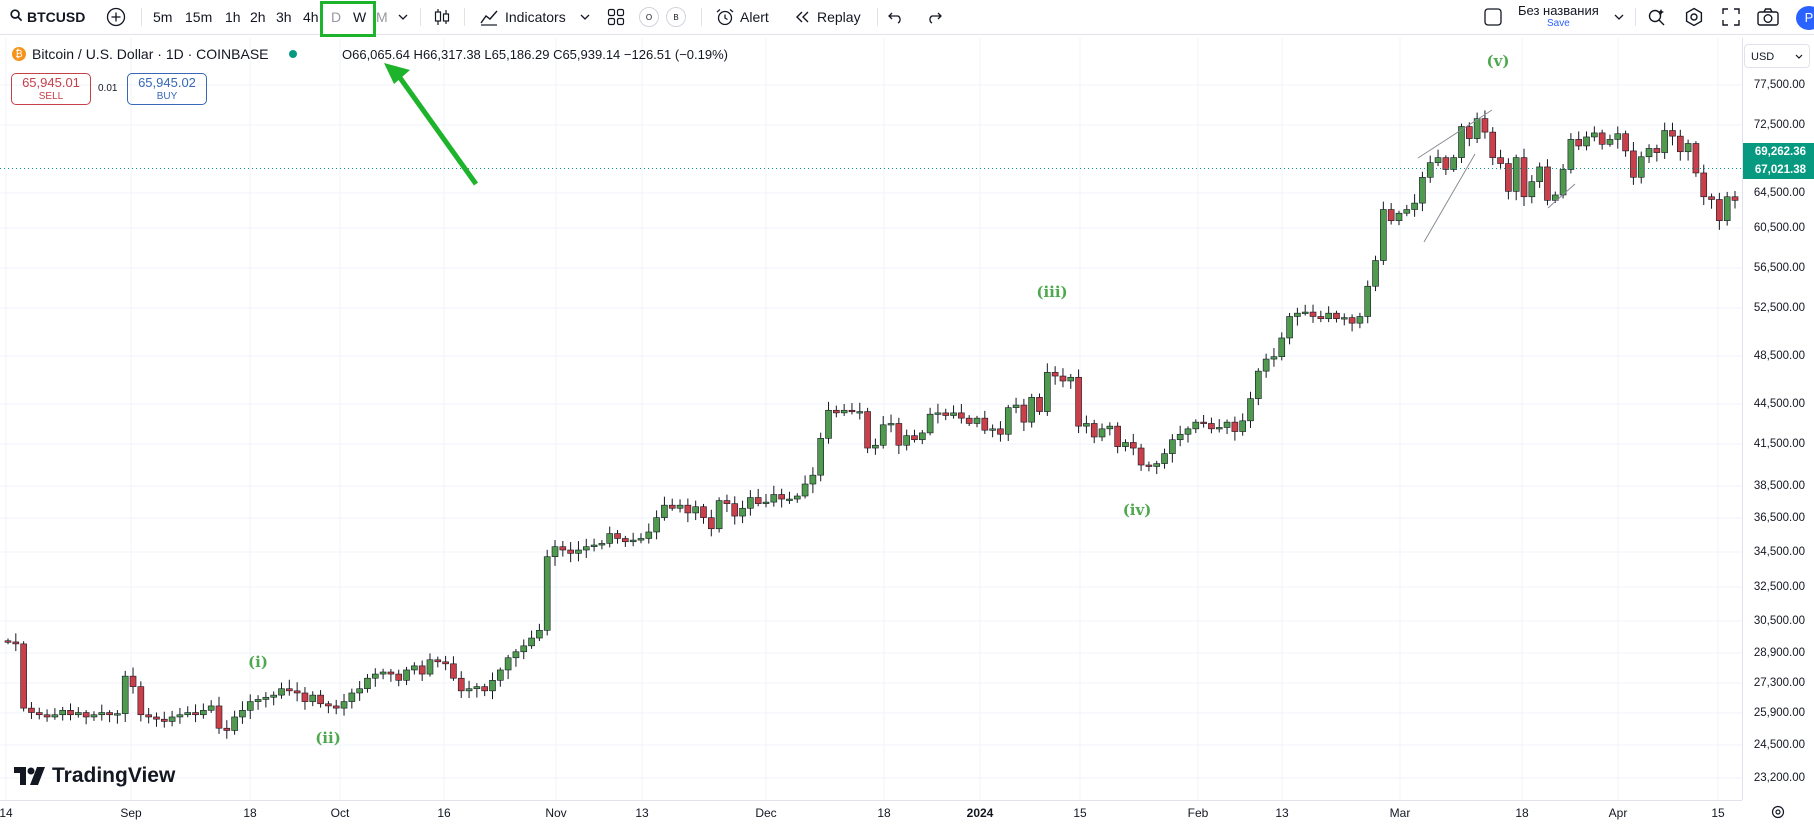 The height and width of the screenshot is (825, 1814). Describe the element at coordinates (382, 17) in the screenshot. I see `timeframe-m: M` at that location.